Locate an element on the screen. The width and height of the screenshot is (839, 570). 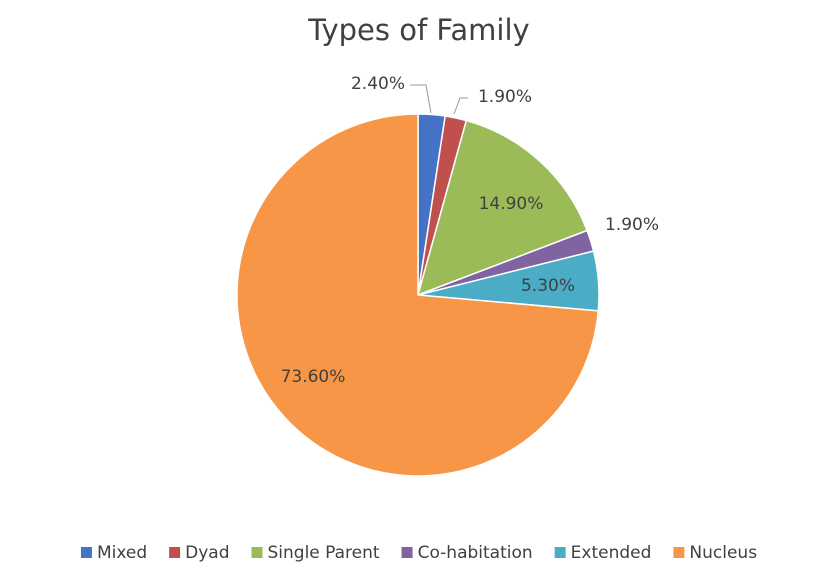
legend-label: Nucleus is located at coordinates (723, 553).